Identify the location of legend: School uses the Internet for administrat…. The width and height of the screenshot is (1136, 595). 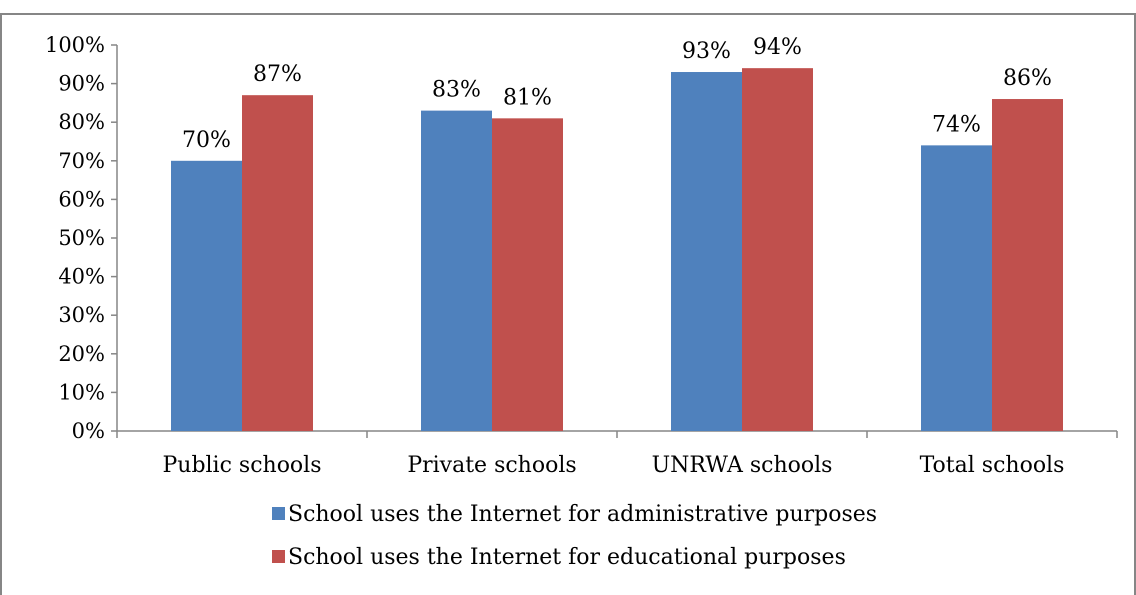
(574, 536).